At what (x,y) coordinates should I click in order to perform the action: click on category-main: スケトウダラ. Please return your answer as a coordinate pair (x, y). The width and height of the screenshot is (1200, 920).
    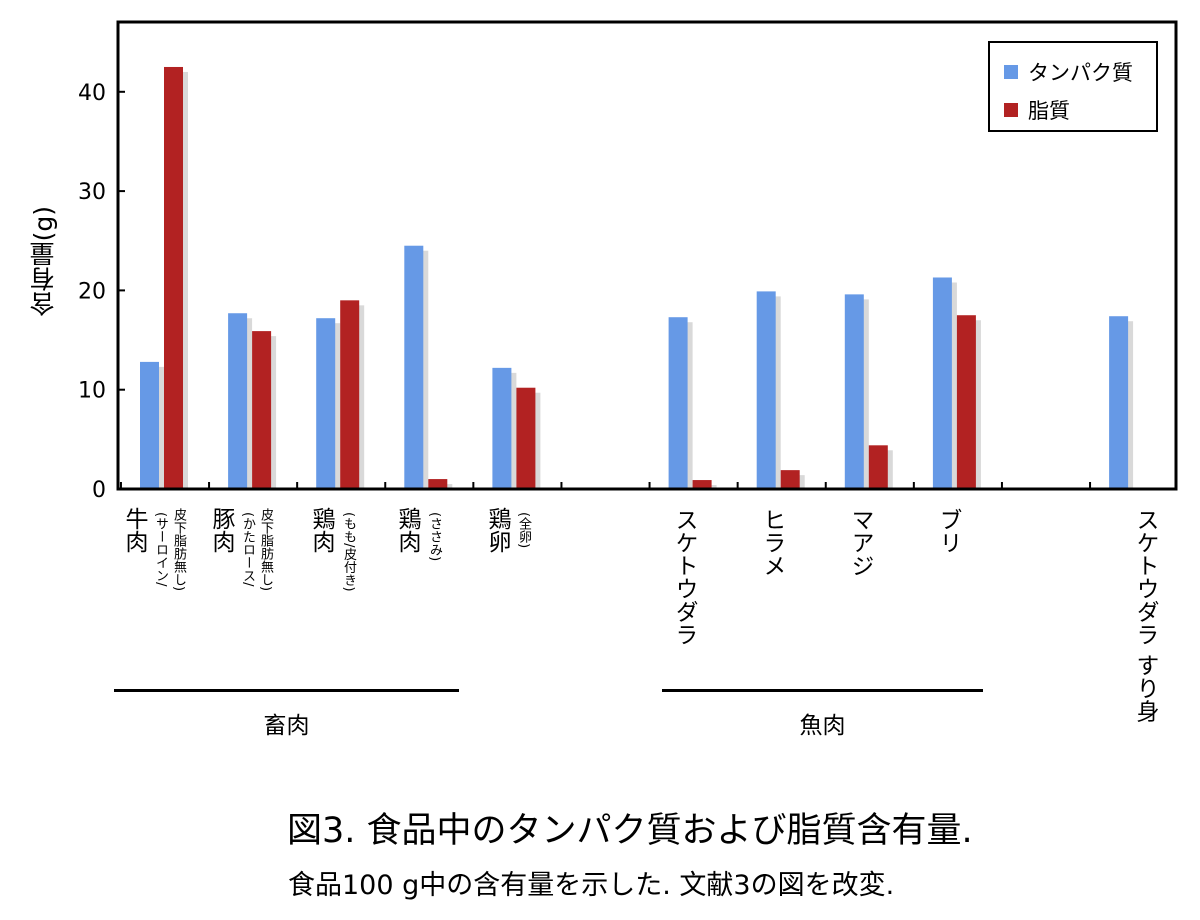
    Looking at the image, I should click on (684, 577).